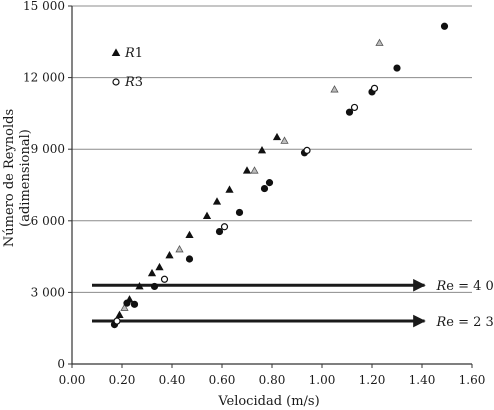  Describe the element at coordinates (133, 53) in the screenshot. I see `legend-label-1: R1` at that location.